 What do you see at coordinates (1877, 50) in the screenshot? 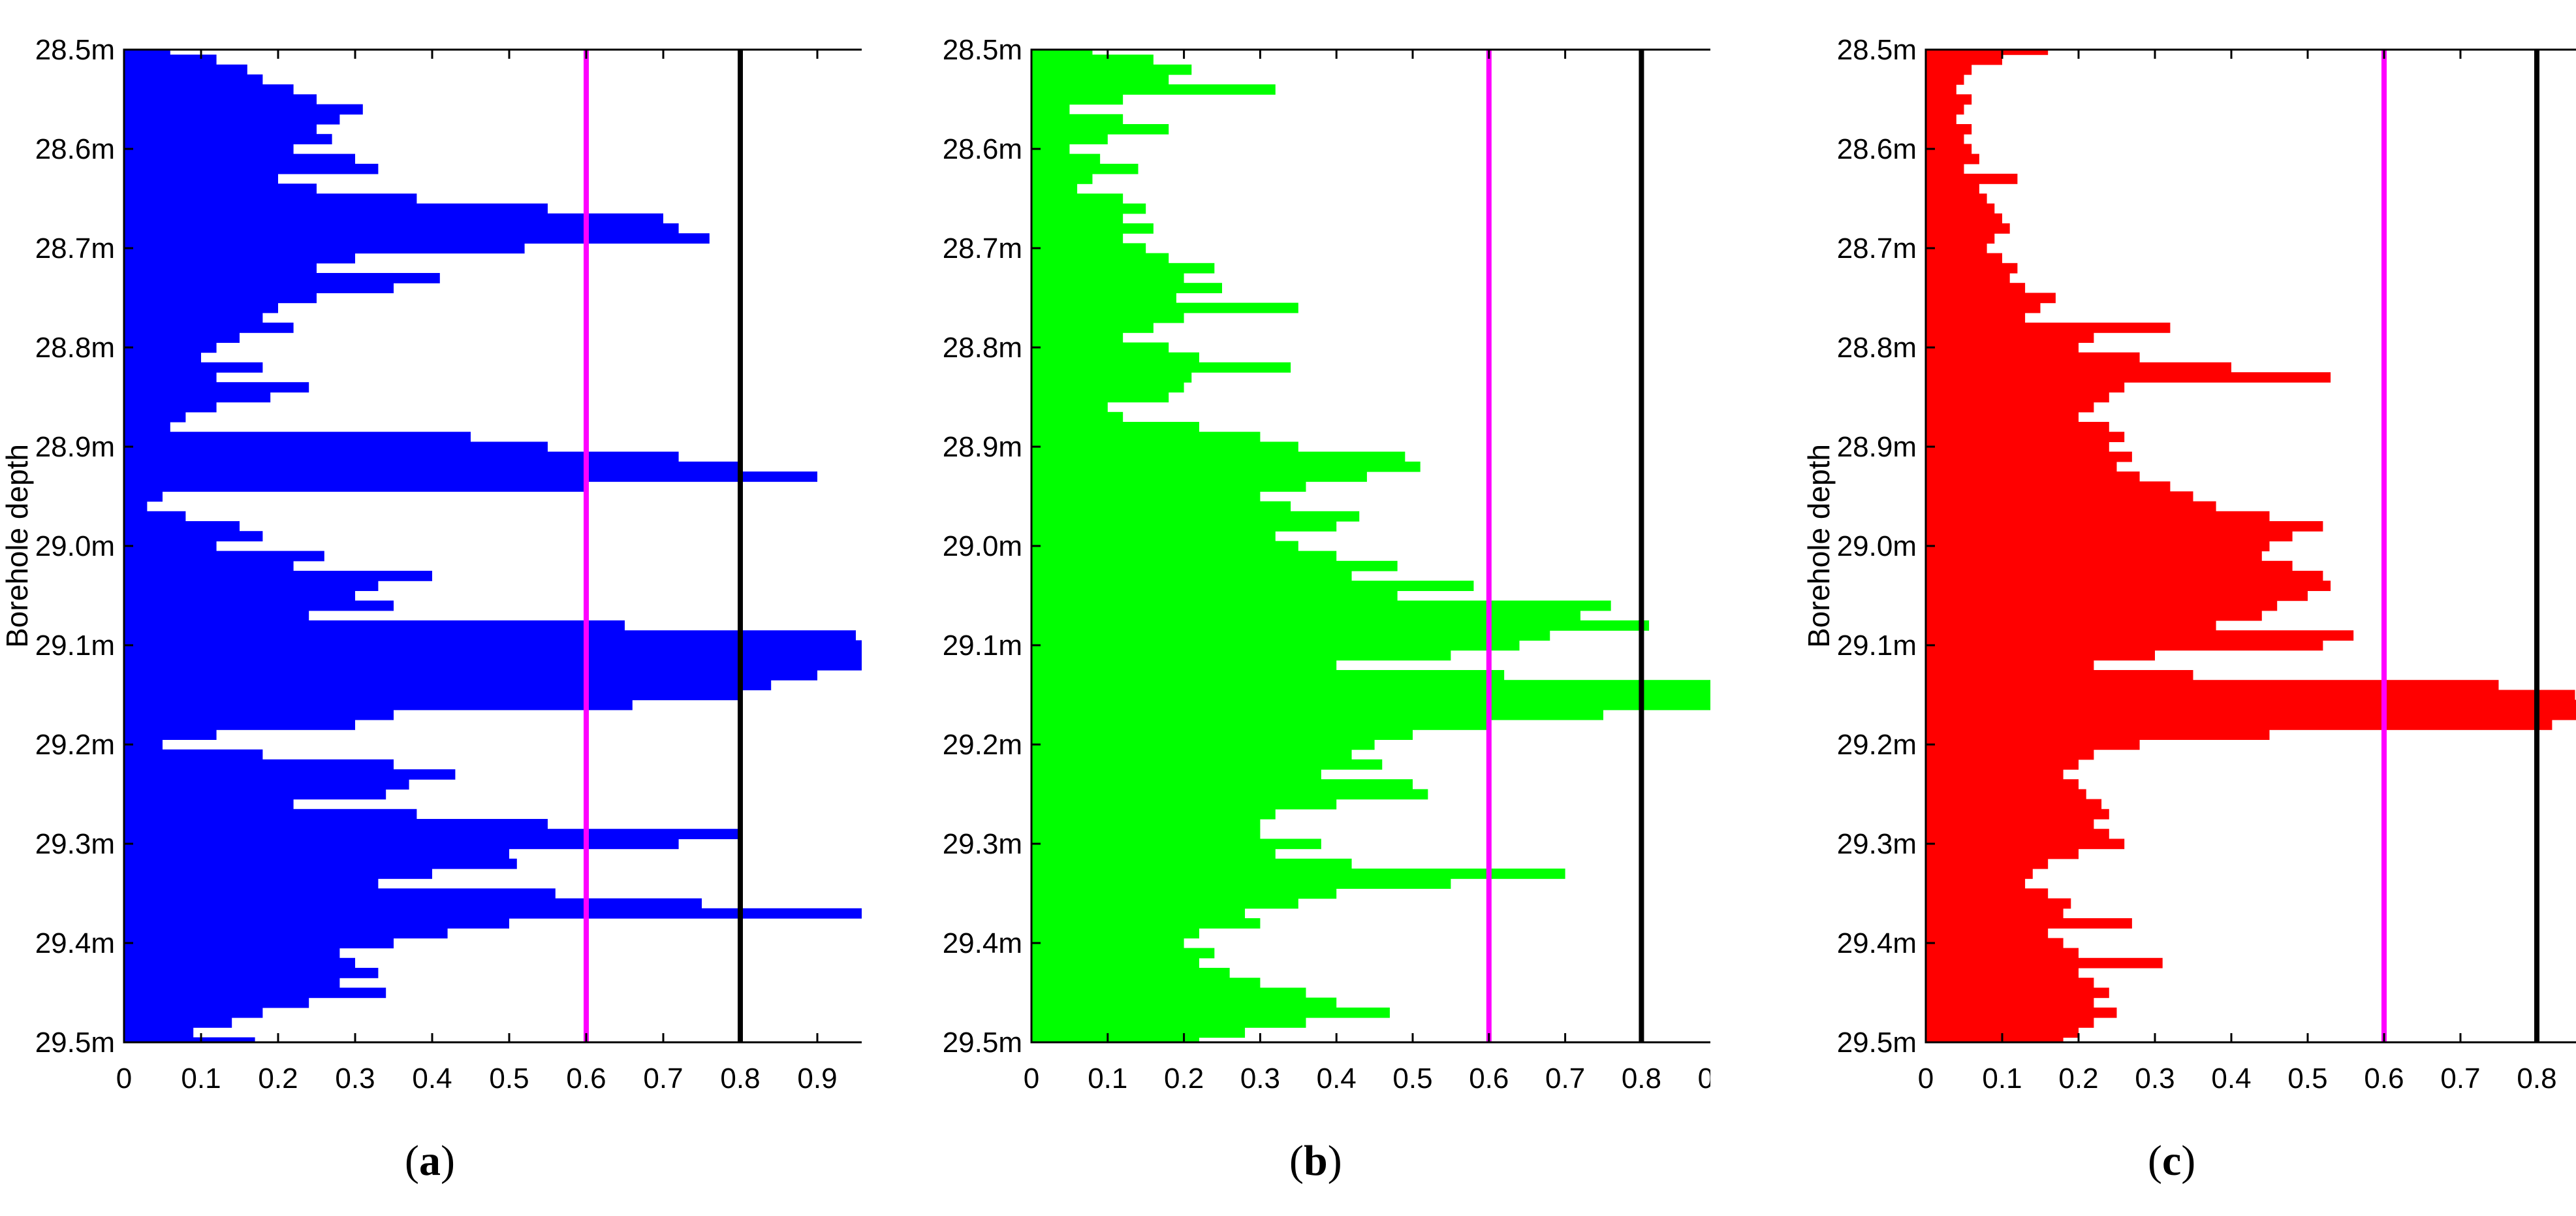
I see `y-tick-label: 28.5m` at bounding box center [1877, 50].